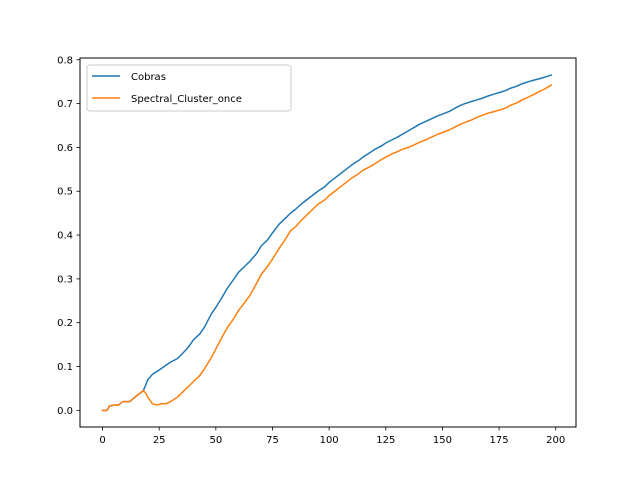  Describe the element at coordinates (65, 60) in the screenshot. I see `y-tick-label: 0.8` at that location.